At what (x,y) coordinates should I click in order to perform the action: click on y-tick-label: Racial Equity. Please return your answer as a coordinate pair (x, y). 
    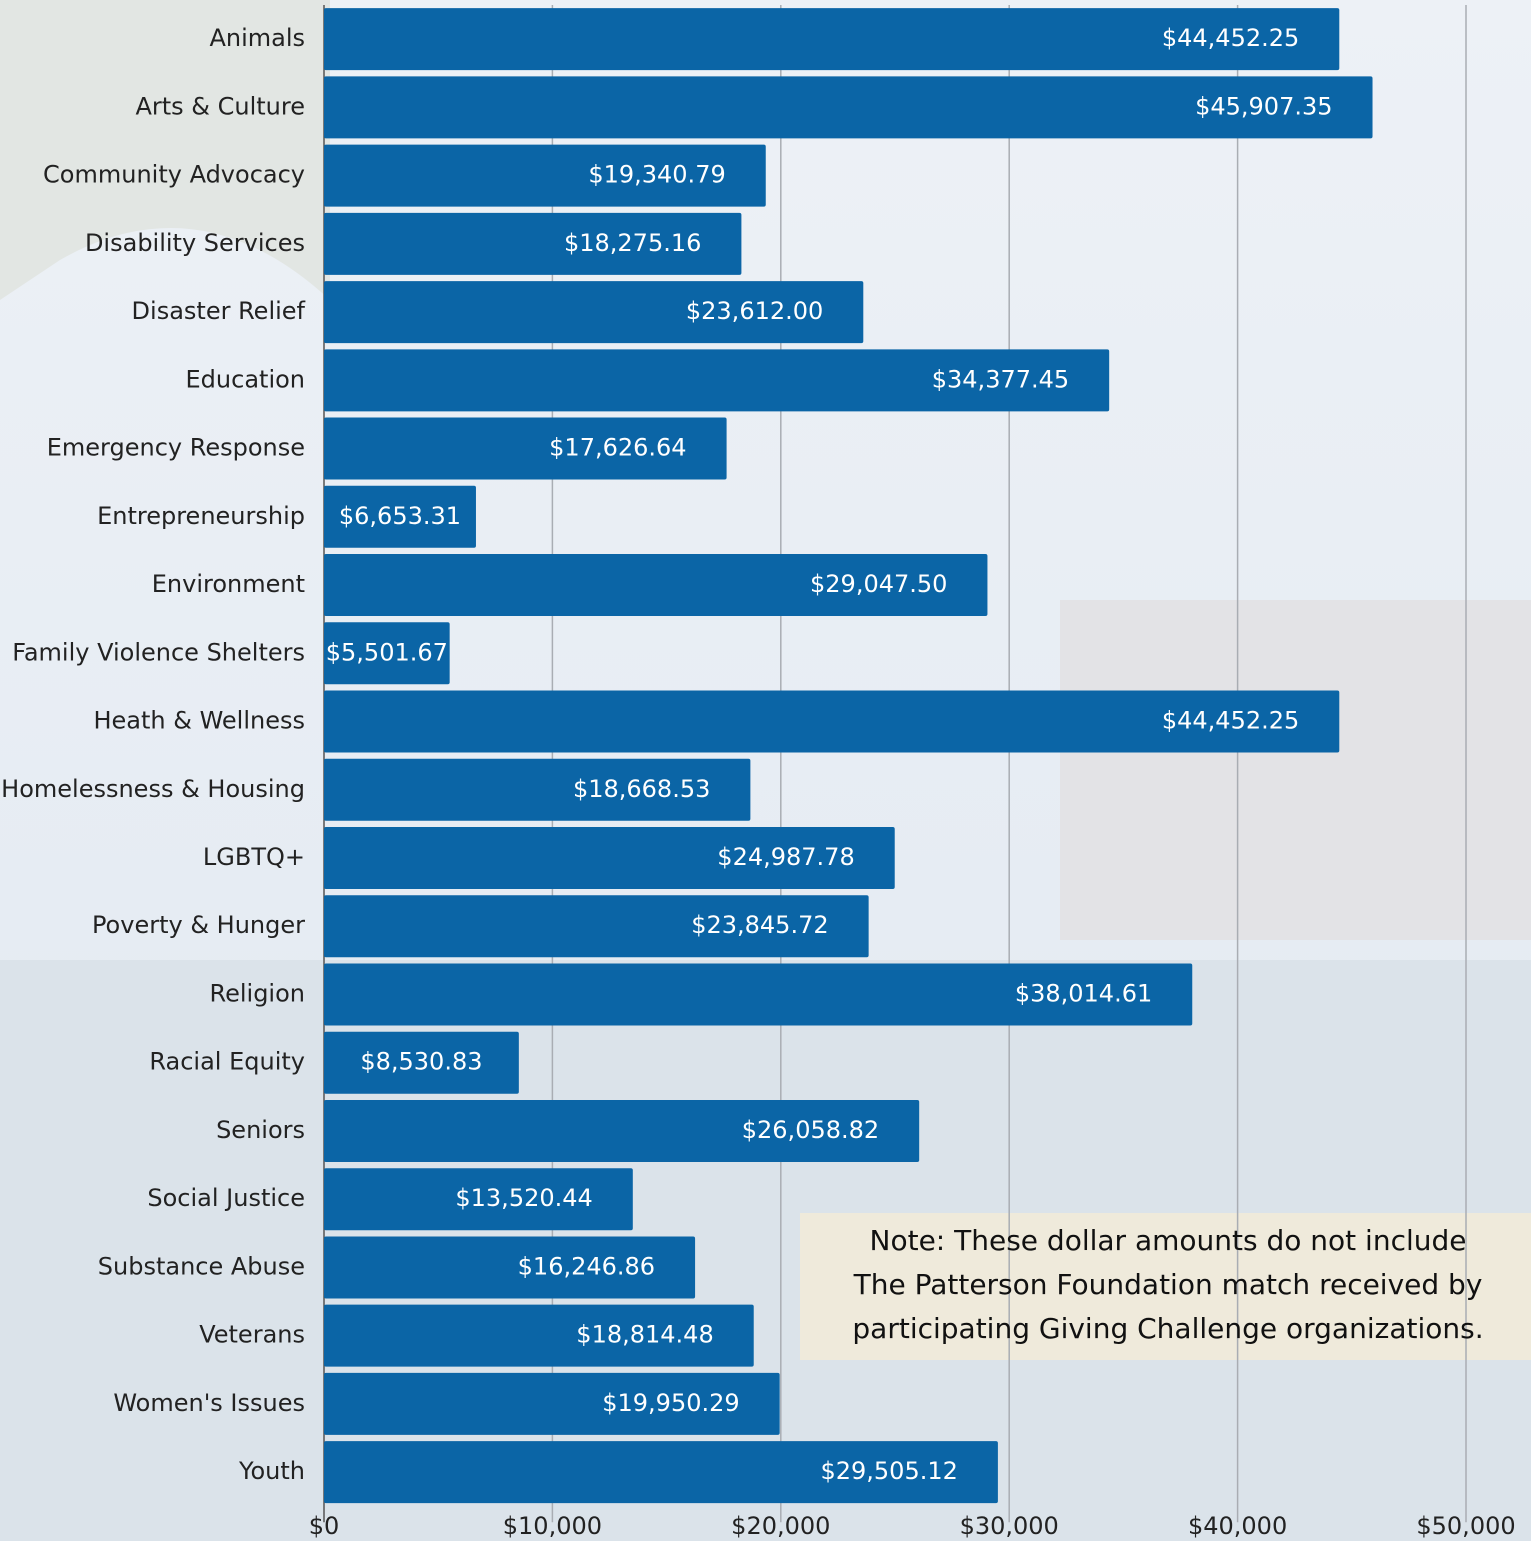
    Looking at the image, I should click on (227, 1062).